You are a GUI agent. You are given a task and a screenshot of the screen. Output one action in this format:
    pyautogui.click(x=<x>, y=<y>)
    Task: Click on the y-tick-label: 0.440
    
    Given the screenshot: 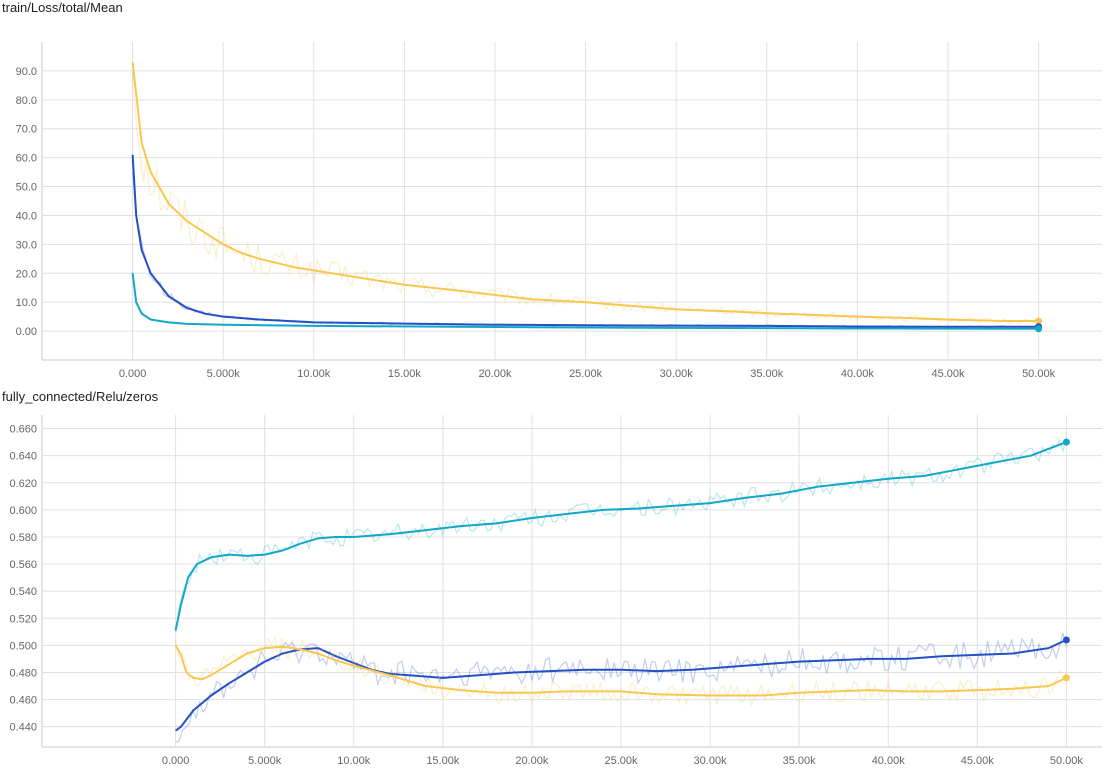 What is the action you would take?
    pyautogui.click(x=23, y=728)
    